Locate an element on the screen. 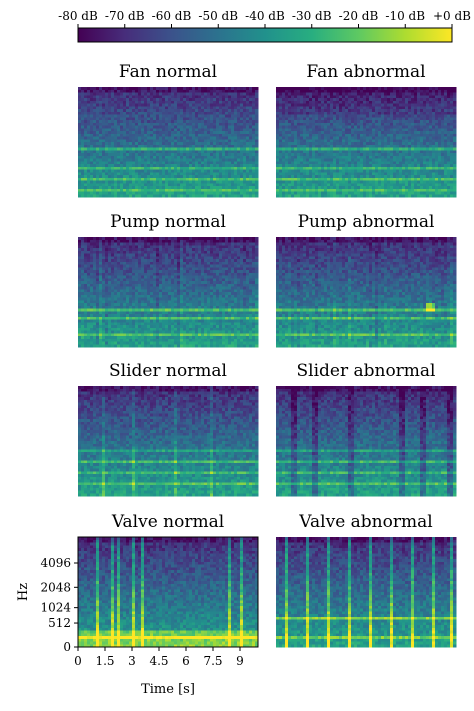 This screenshot has height=711, width=474. y-tick-label: 0 is located at coordinates (67, 647).